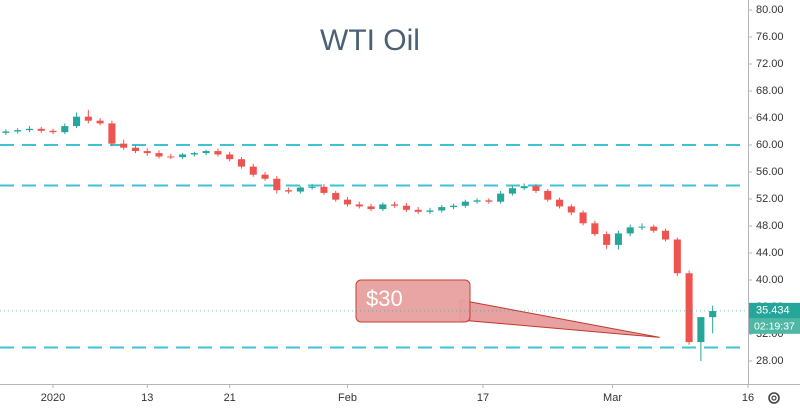 This screenshot has width=800, height=411. I want to click on x-tick-label: 16, so click(748, 398).